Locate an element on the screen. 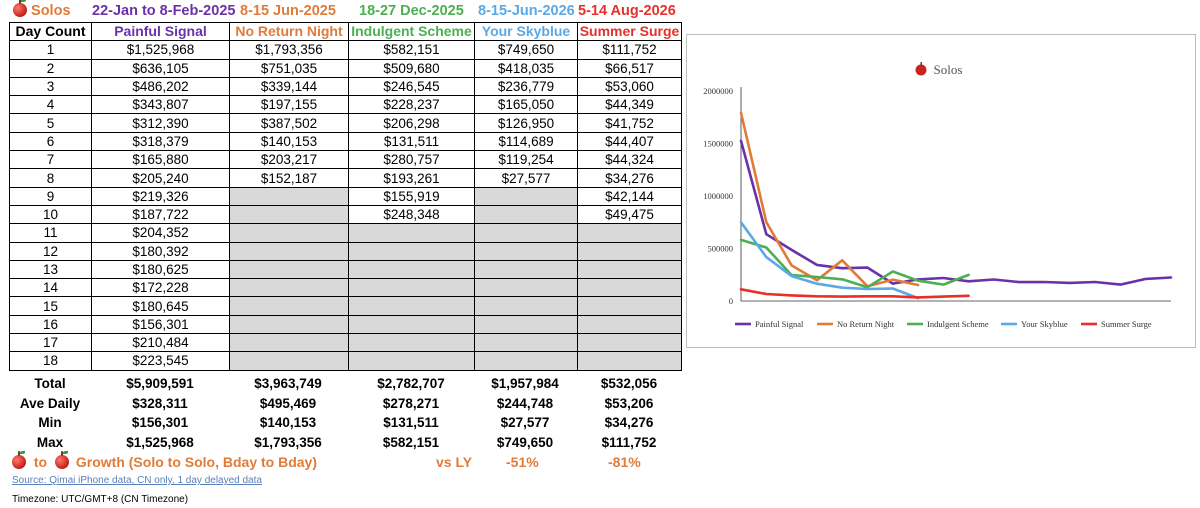 This screenshot has width=1200, height=508. table-cell: $318,379 is located at coordinates (160, 141).